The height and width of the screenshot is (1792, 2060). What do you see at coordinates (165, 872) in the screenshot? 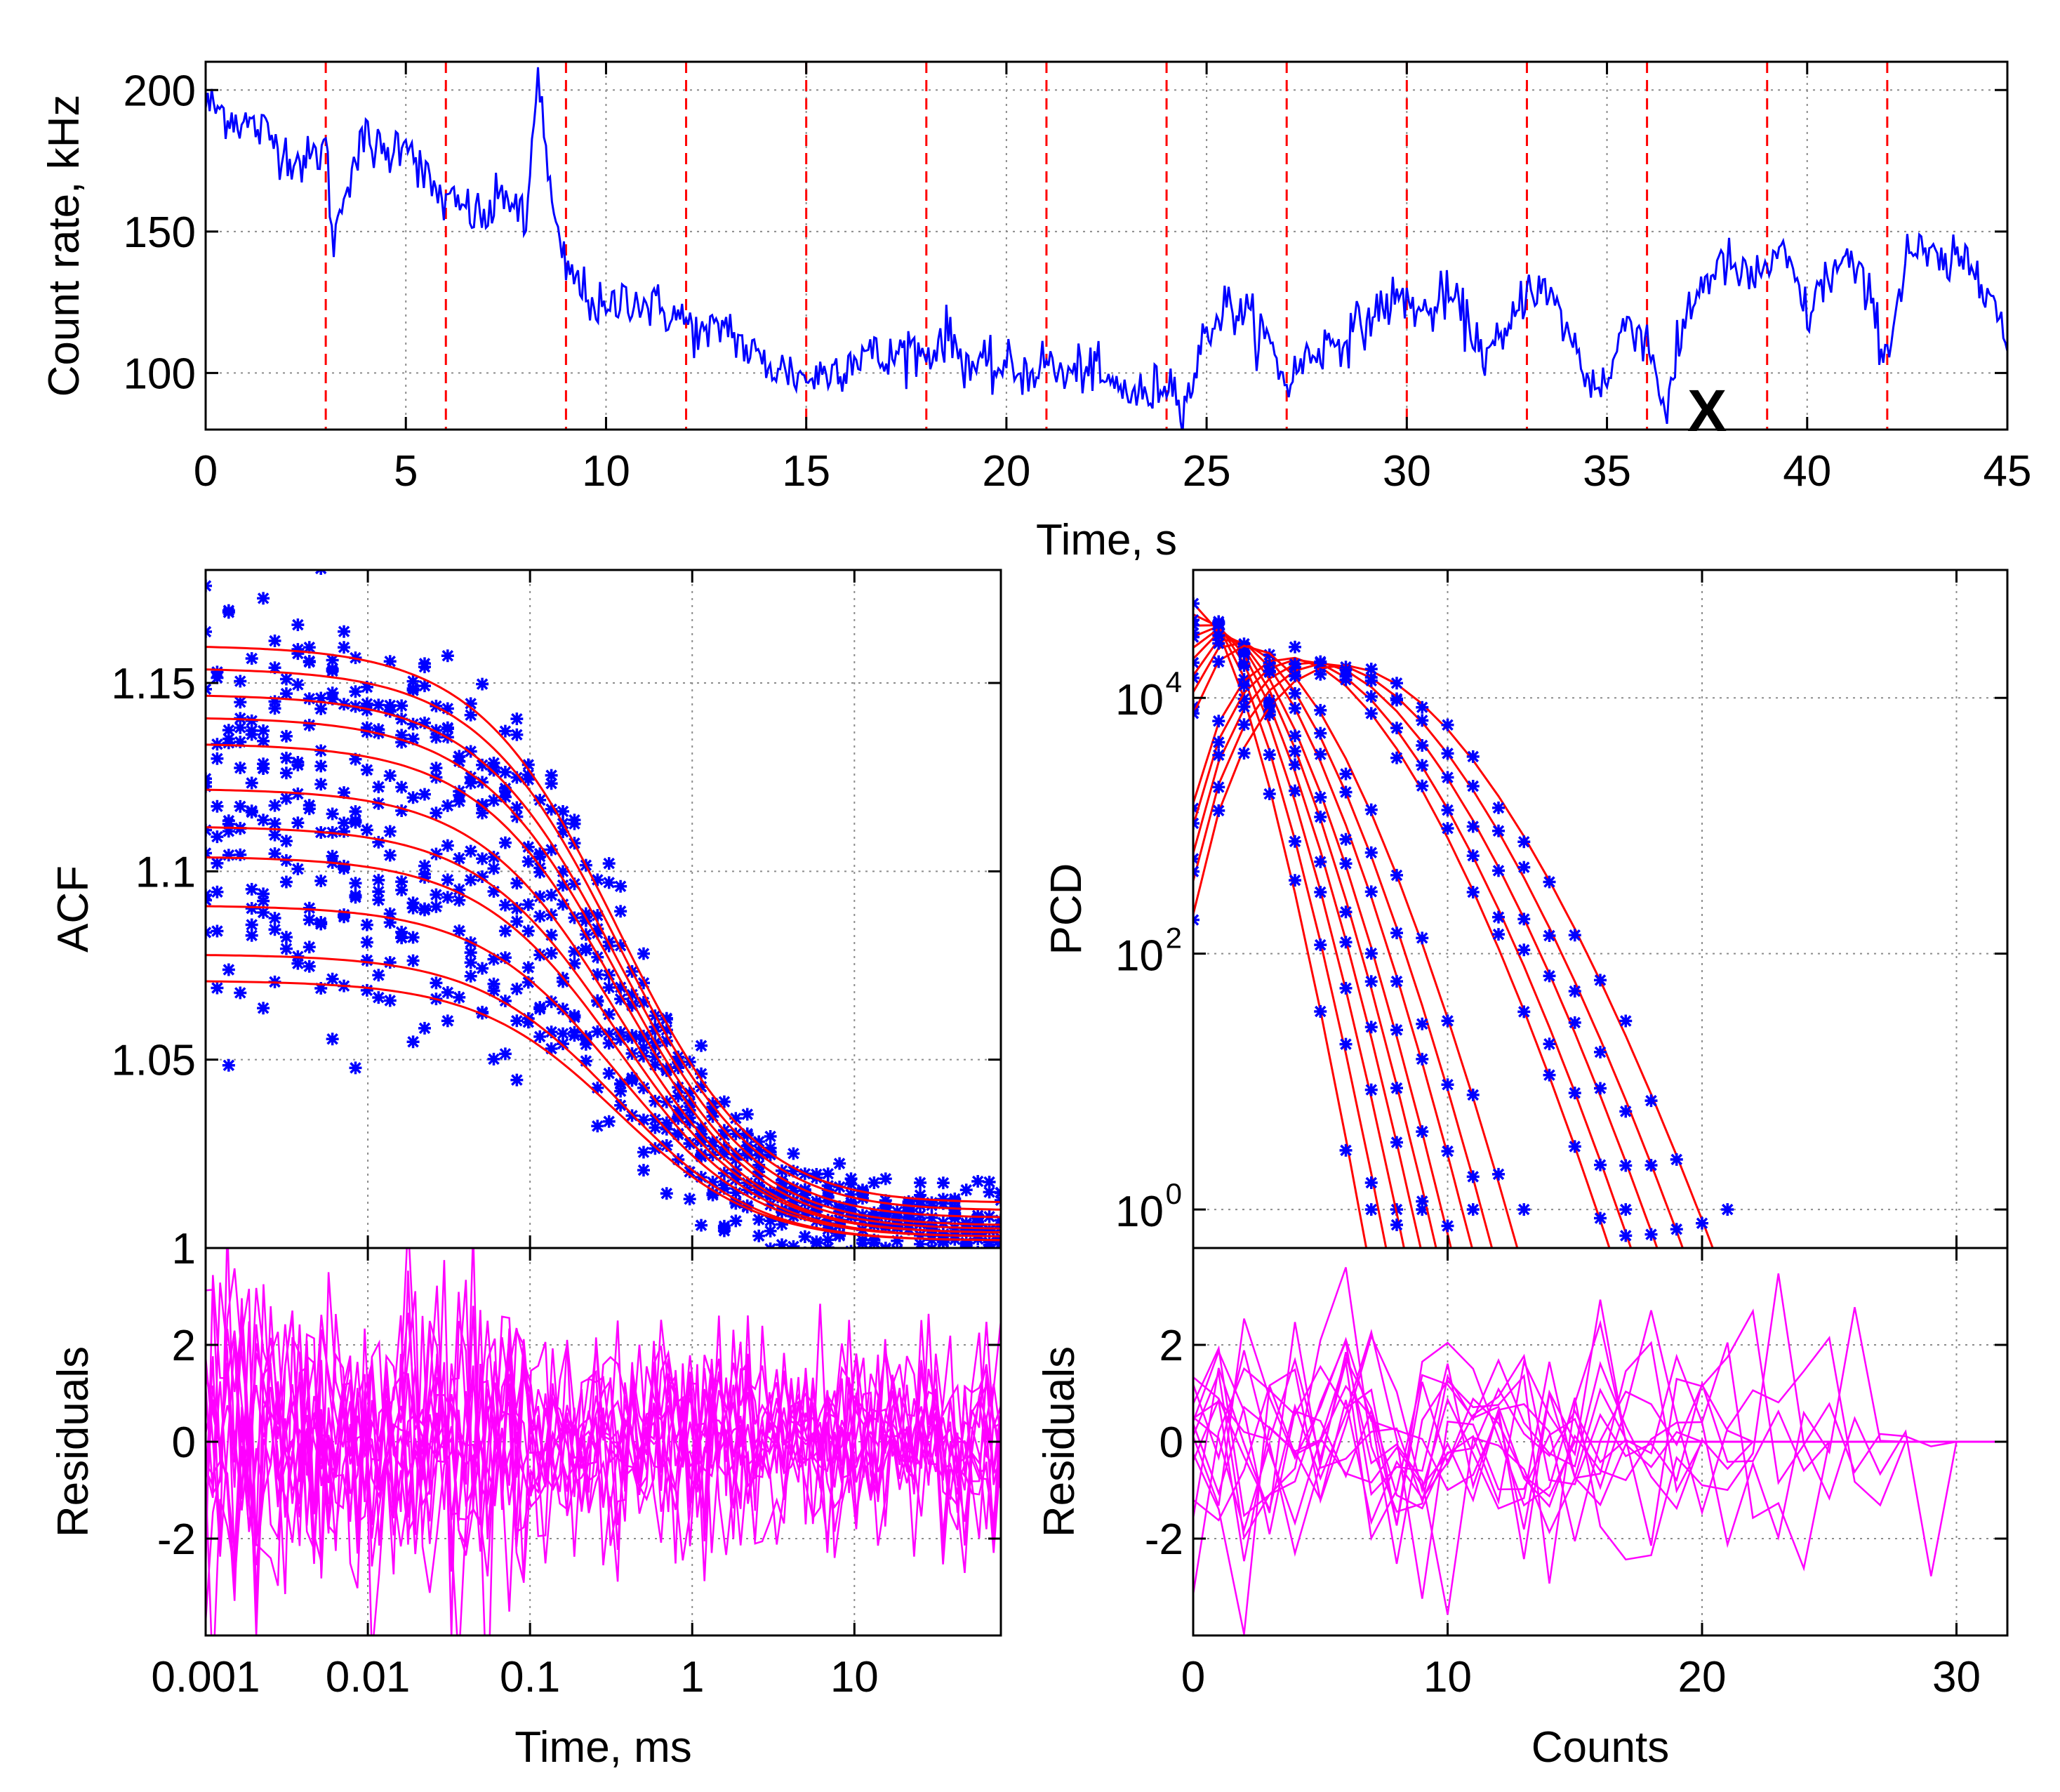
I see `acf-y-tick-label: 1.1` at bounding box center [165, 872].